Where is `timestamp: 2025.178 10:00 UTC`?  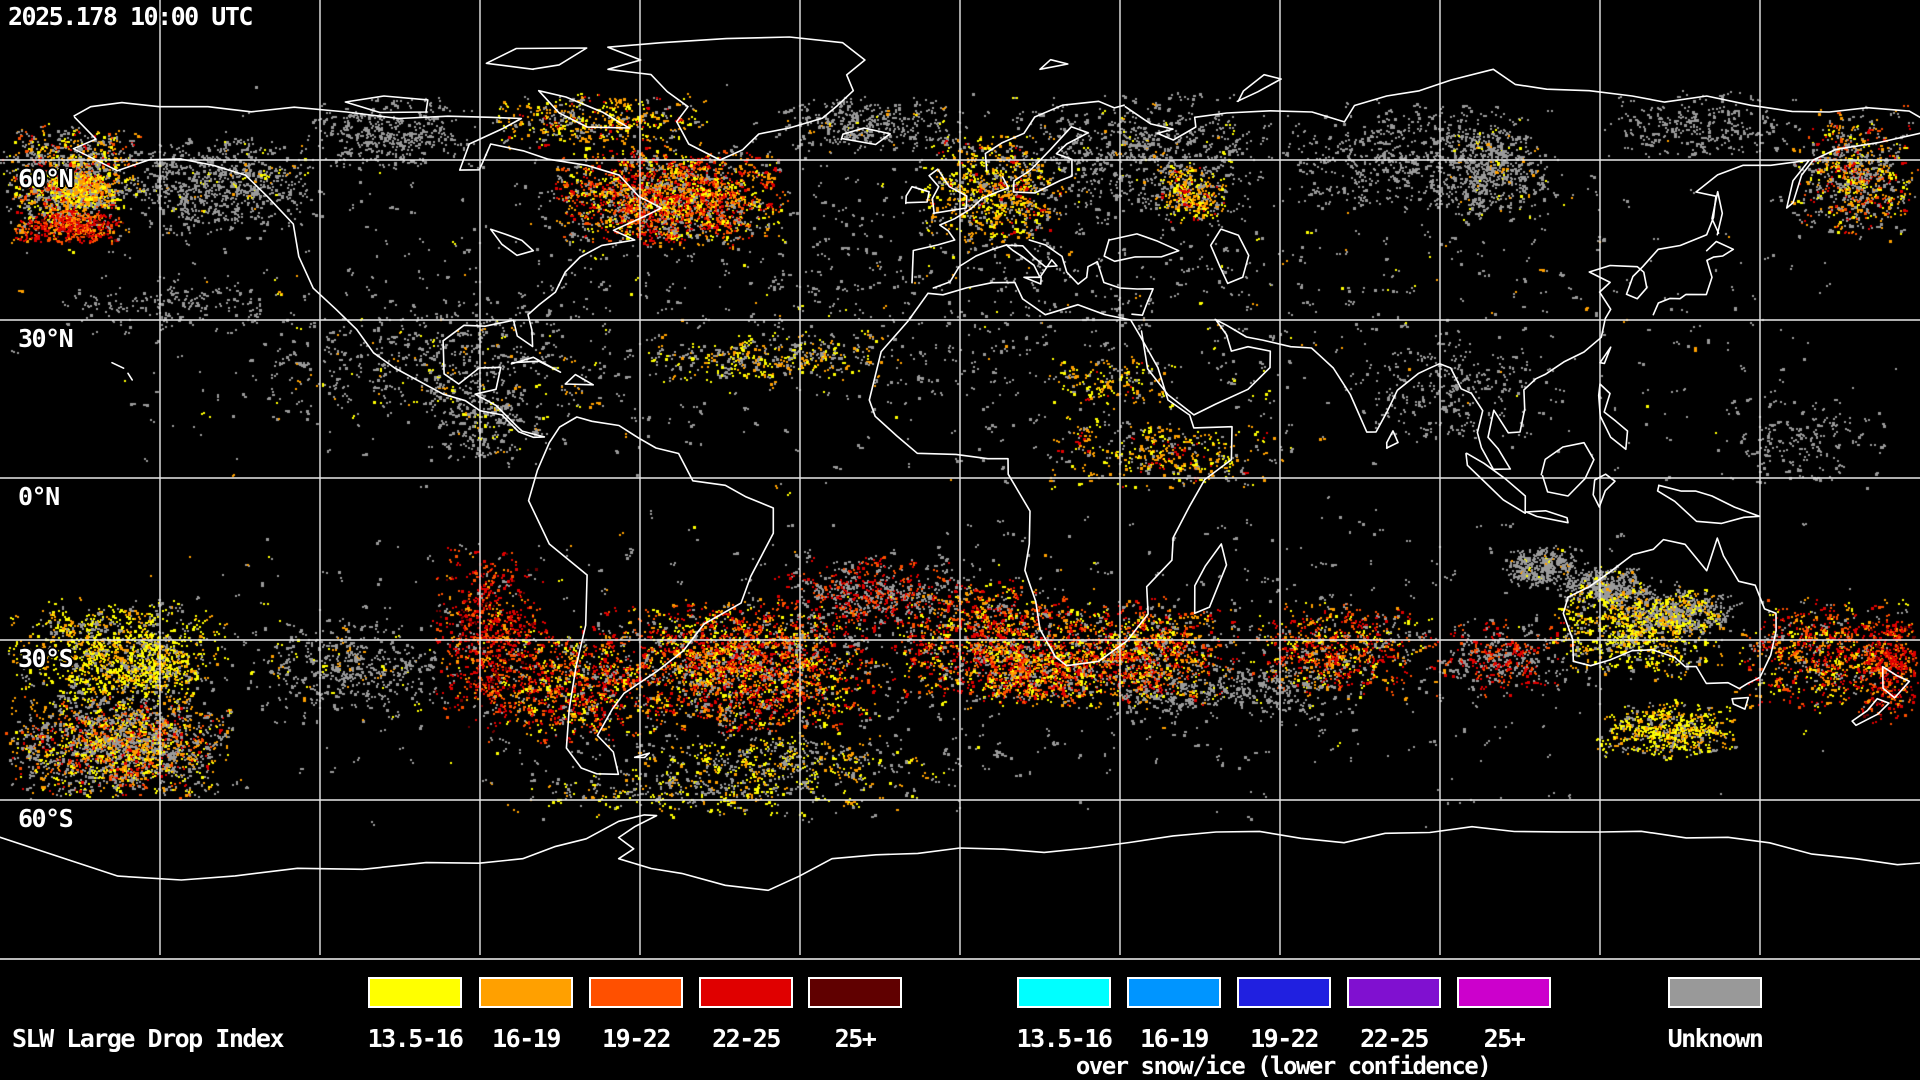
timestamp: 2025.178 10:00 UTC is located at coordinates (130, 16).